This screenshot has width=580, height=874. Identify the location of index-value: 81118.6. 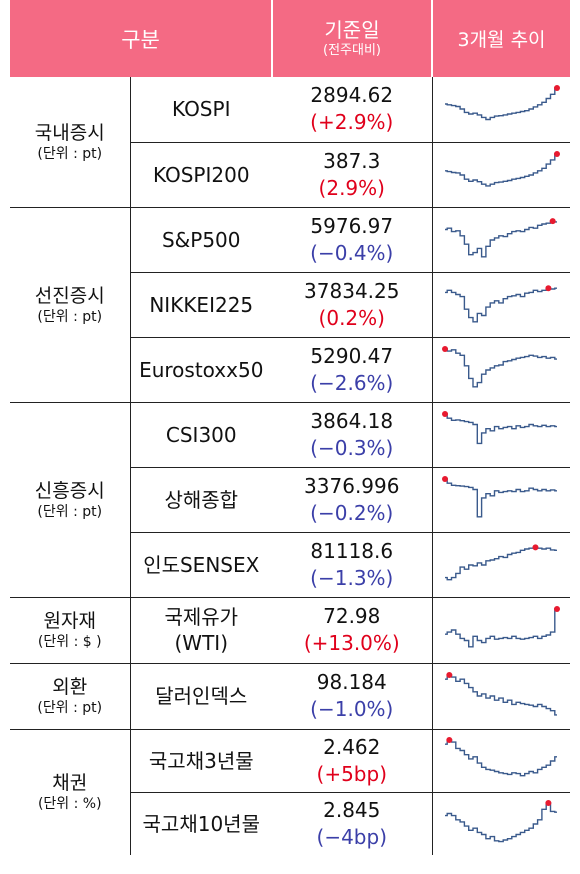
(352, 550).